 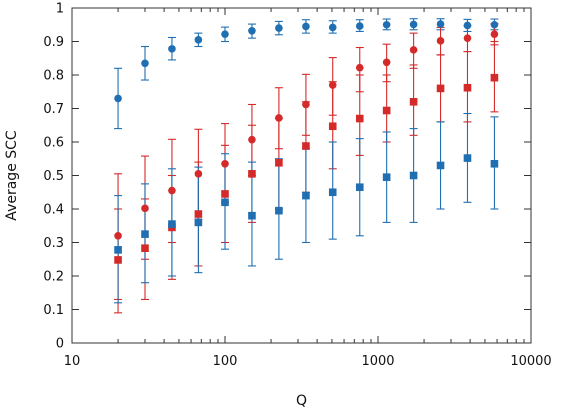 What do you see at coordinates (53, 310) in the screenshot?
I see `y-tick-label: 0.1` at bounding box center [53, 310].